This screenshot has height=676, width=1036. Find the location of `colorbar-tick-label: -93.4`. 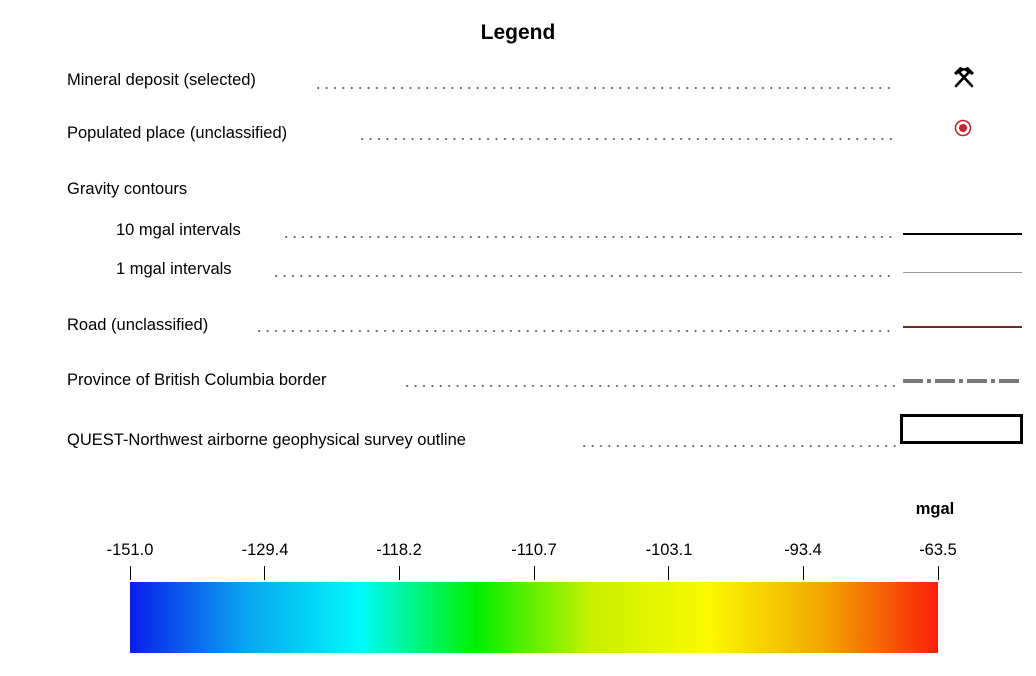

colorbar-tick-label: -93.4 is located at coordinates (803, 550).